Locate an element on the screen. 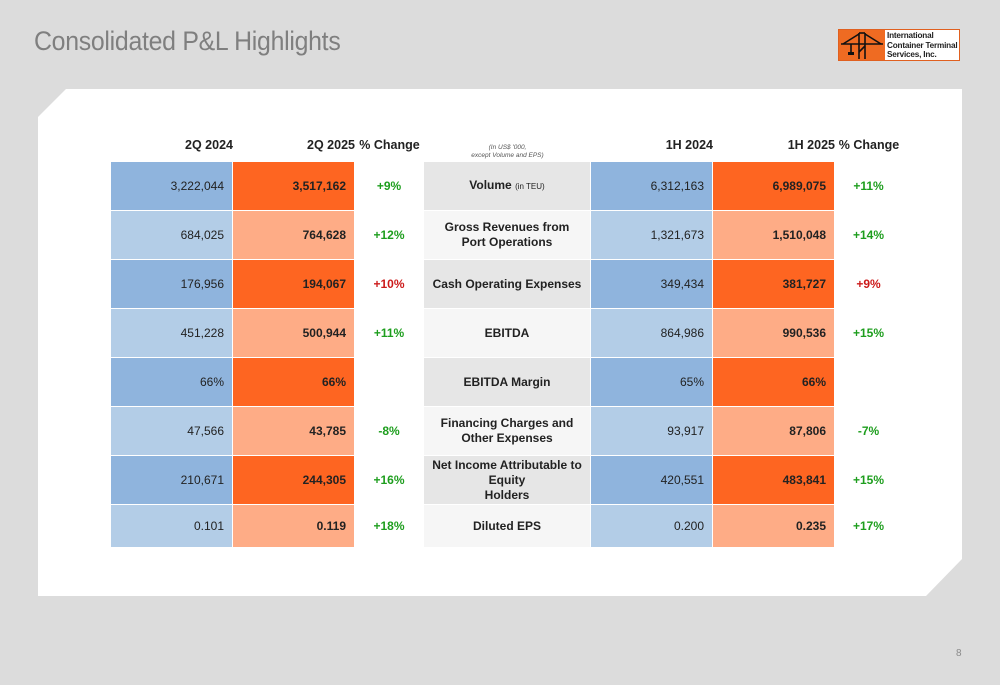  cell-q-change: -8% is located at coordinates (389, 431).